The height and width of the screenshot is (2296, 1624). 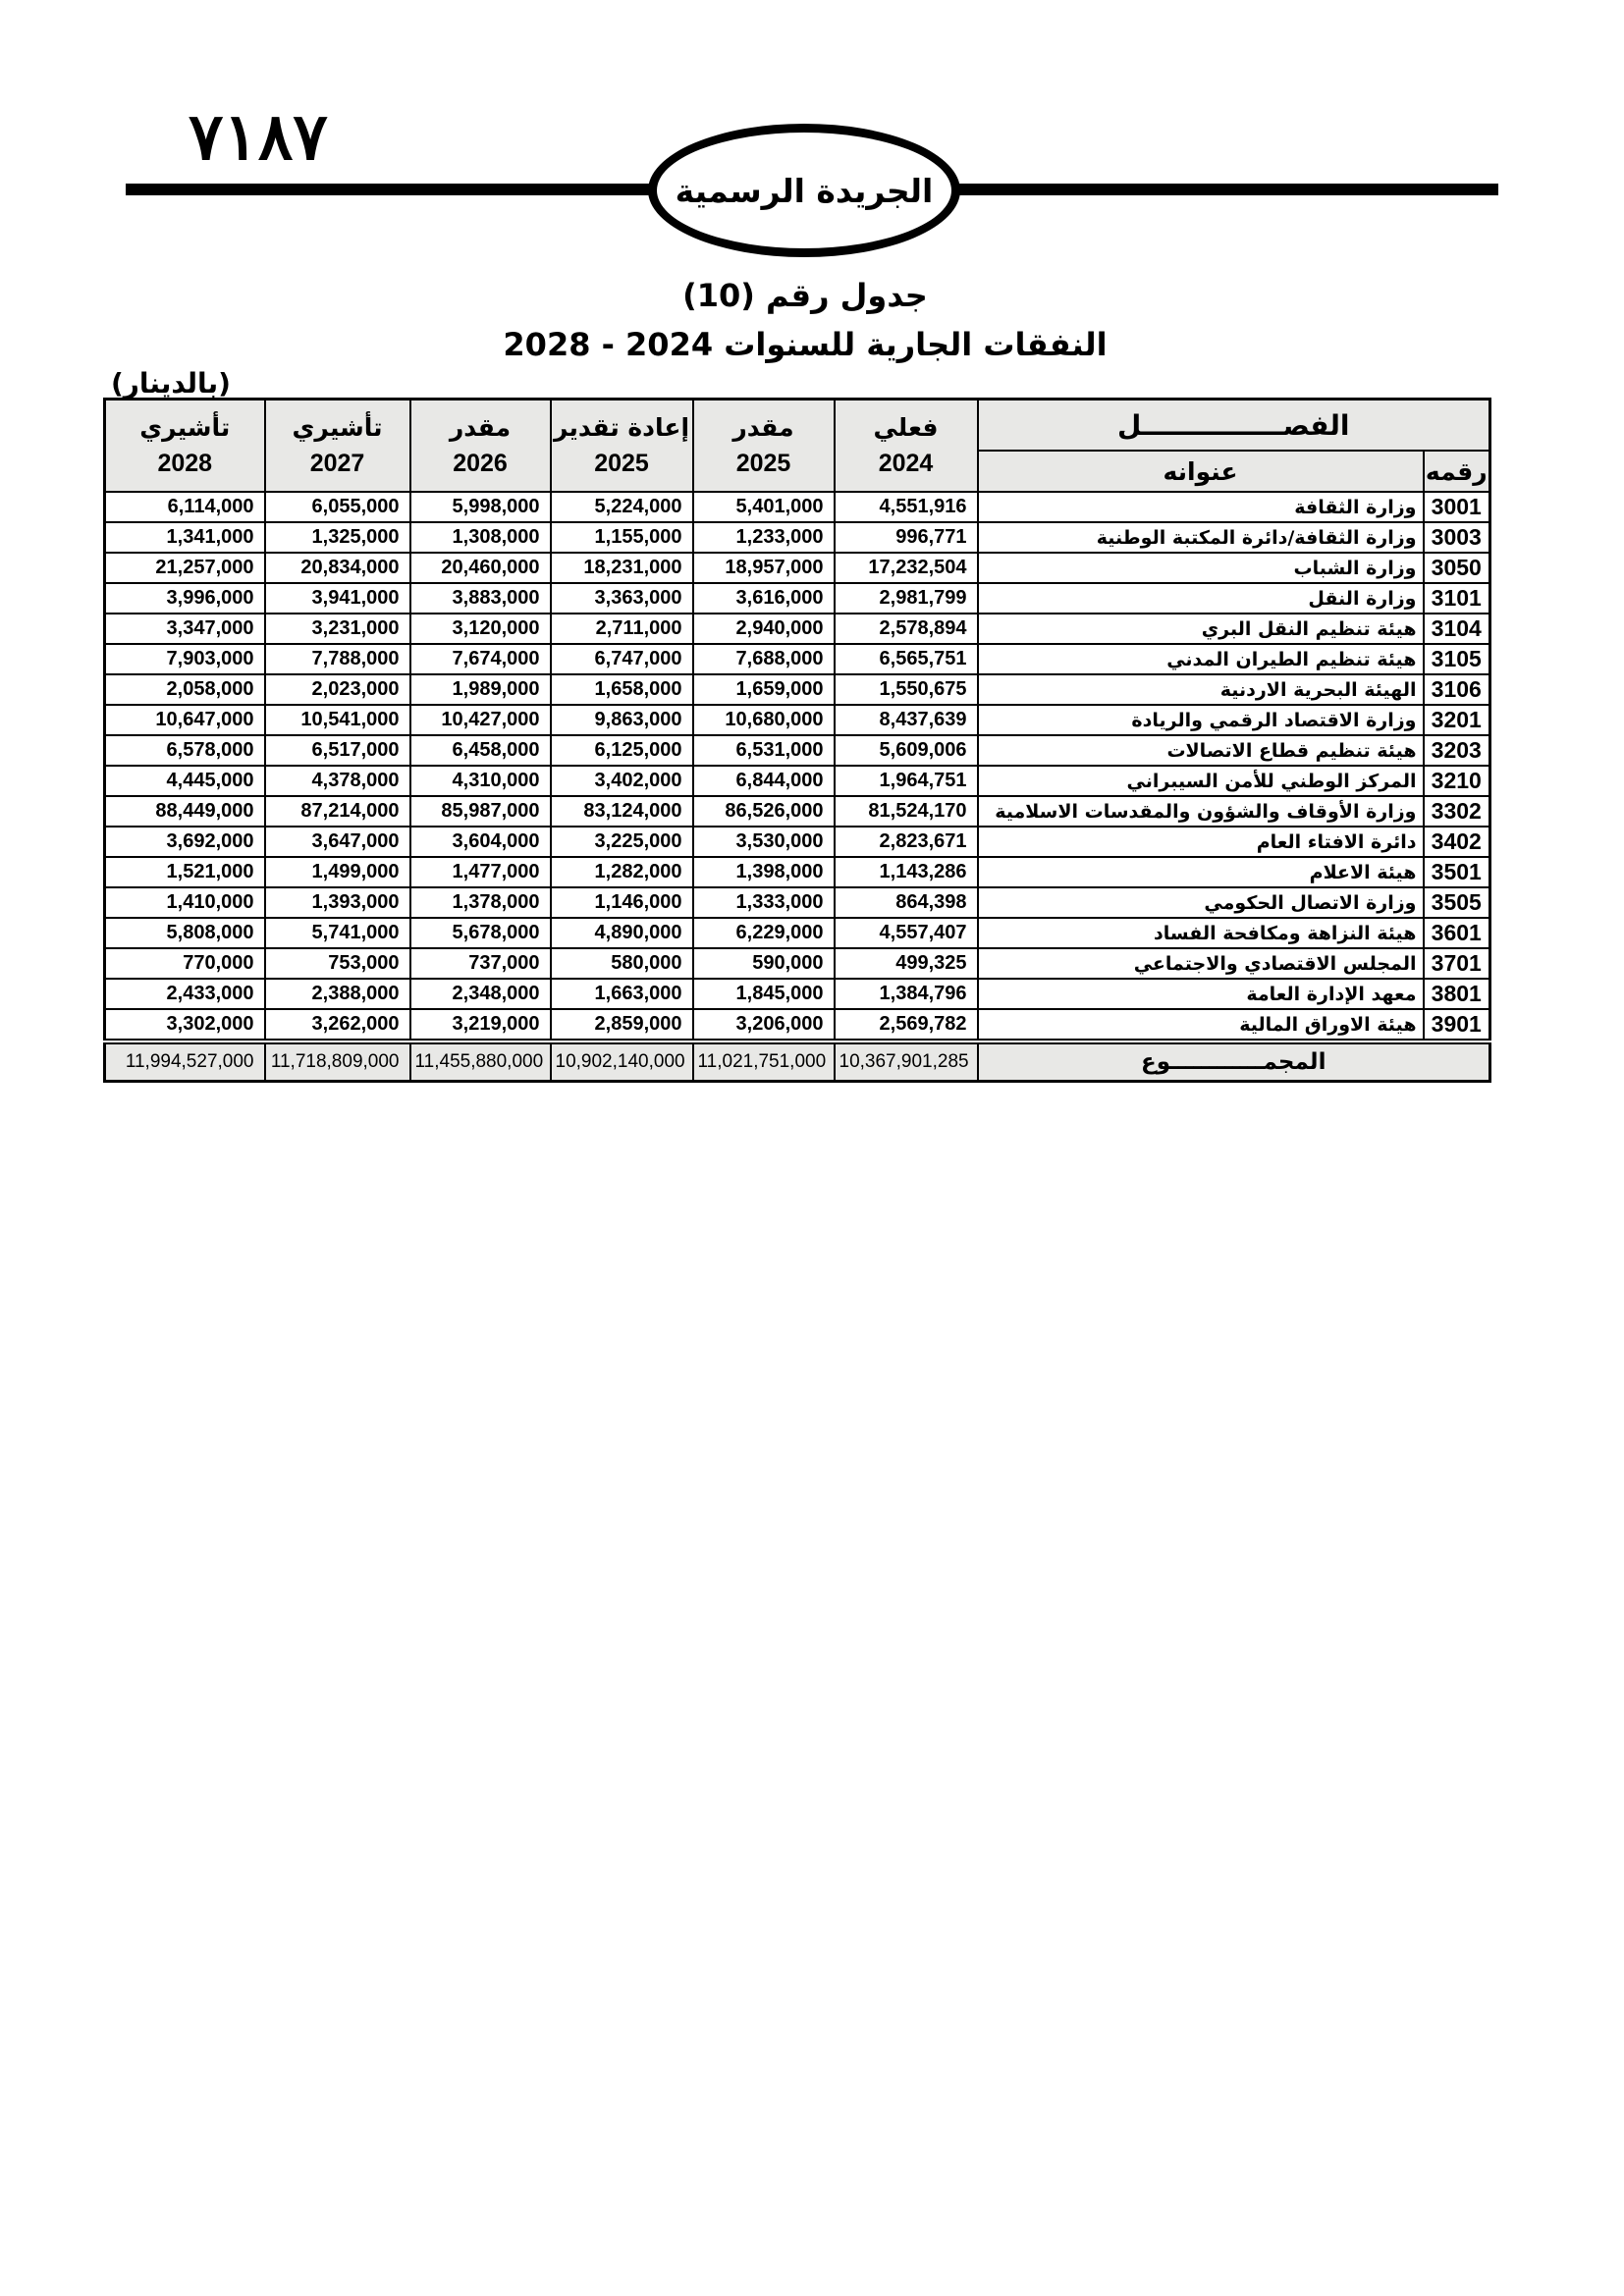 What do you see at coordinates (480, 568) in the screenshot?
I see `value-cell: 20,460,000` at bounding box center [480, 568].